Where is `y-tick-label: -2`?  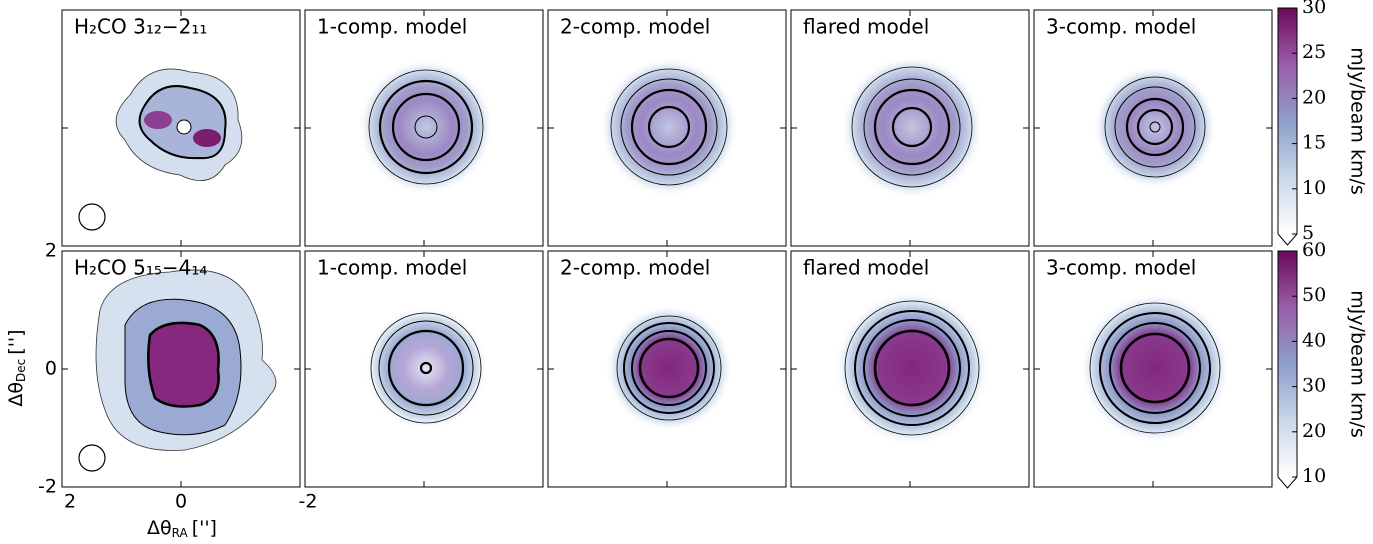
y-tick-label: -2 is located at coordinates (47, 487).